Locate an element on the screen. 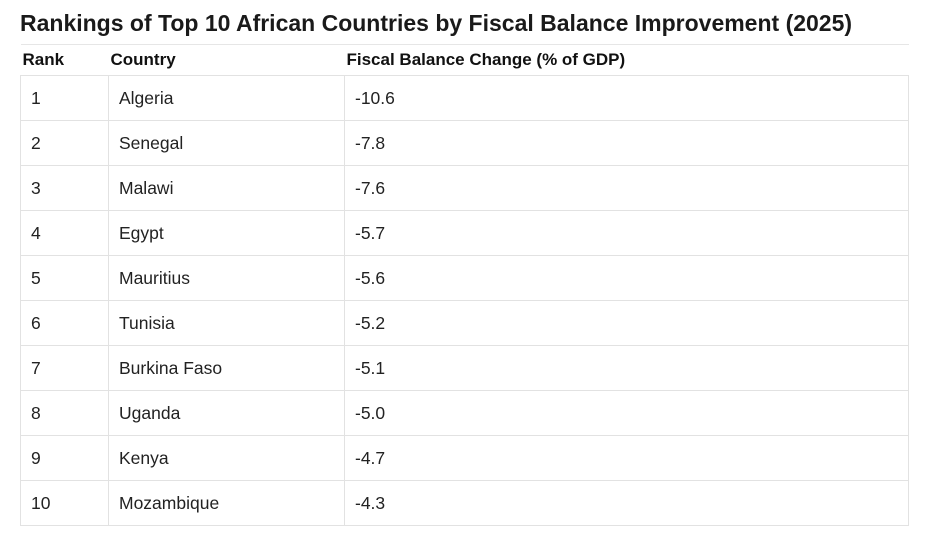 This screenshot has width=926, height=540. country-cell: Burkina Faso is located at coordinates (226, 368).